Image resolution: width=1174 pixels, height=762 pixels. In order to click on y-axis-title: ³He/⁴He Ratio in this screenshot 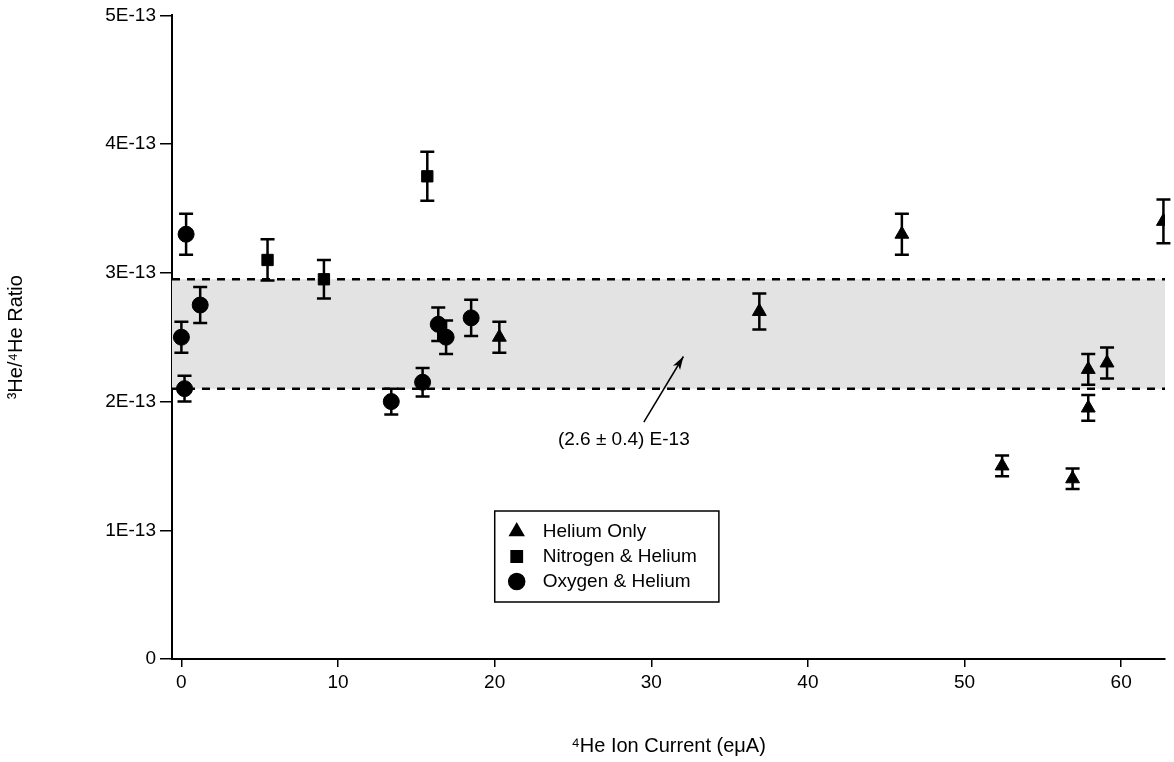, I will do `click(14, 337)`.